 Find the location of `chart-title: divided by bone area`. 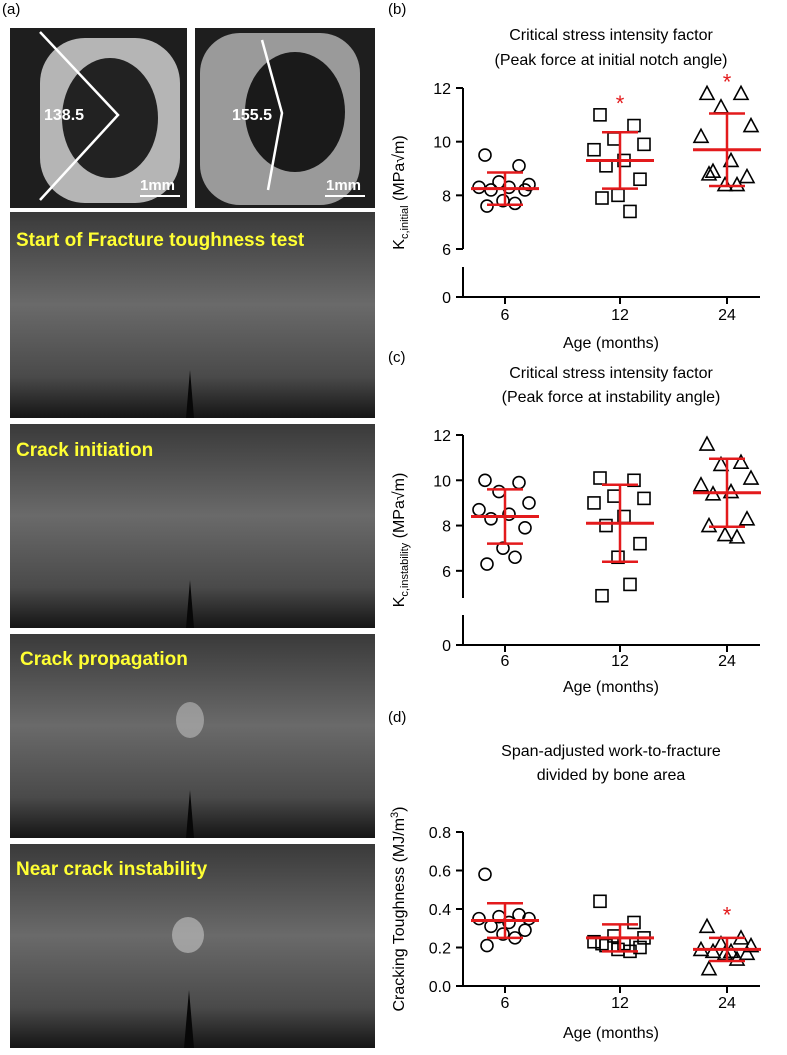

chart-title: divided by bone area is located at coordinates (611, 775).